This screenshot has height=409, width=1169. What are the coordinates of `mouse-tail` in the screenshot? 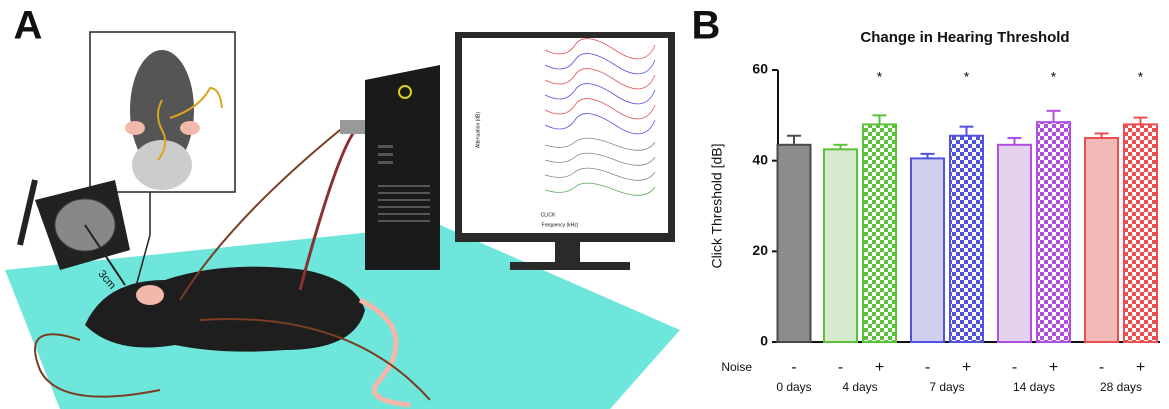 It's located at (384, 352).